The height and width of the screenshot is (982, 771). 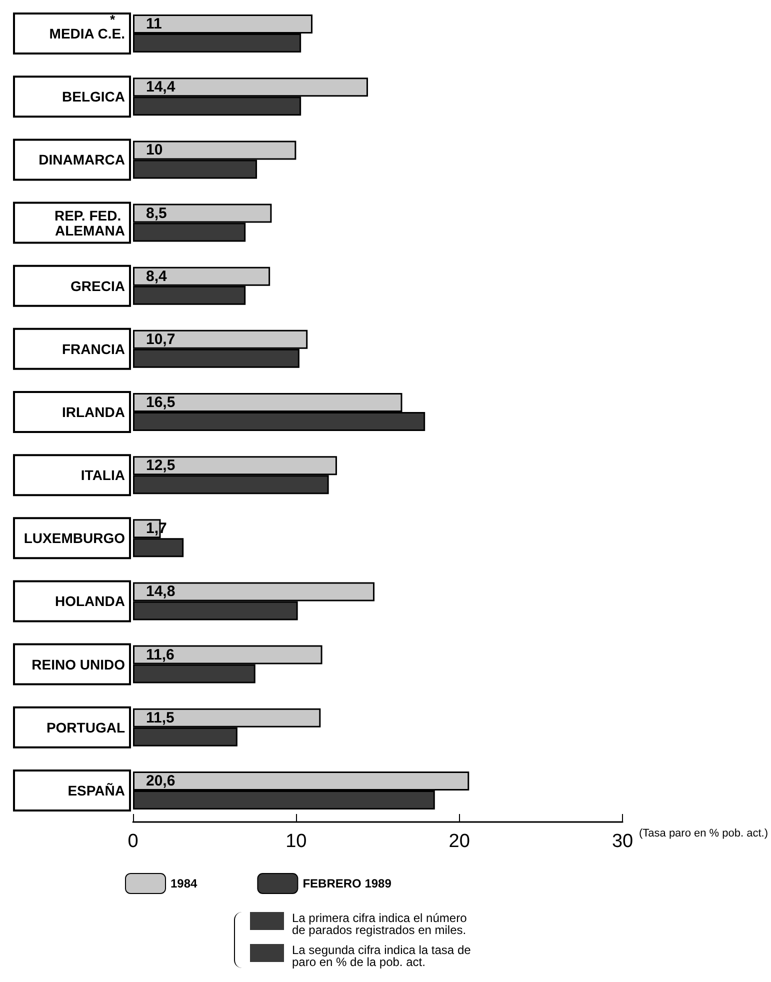 I want to click on y-tick-label: GRECIA, so click(x=97, y=286).